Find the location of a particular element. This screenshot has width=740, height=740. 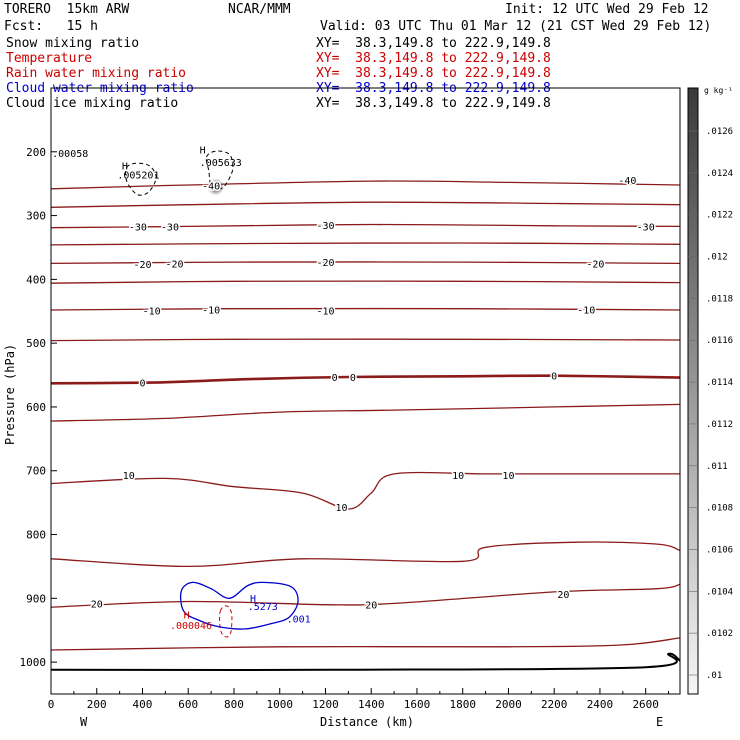

x-tick-label: 1800 is located at coordinates (462, 704).